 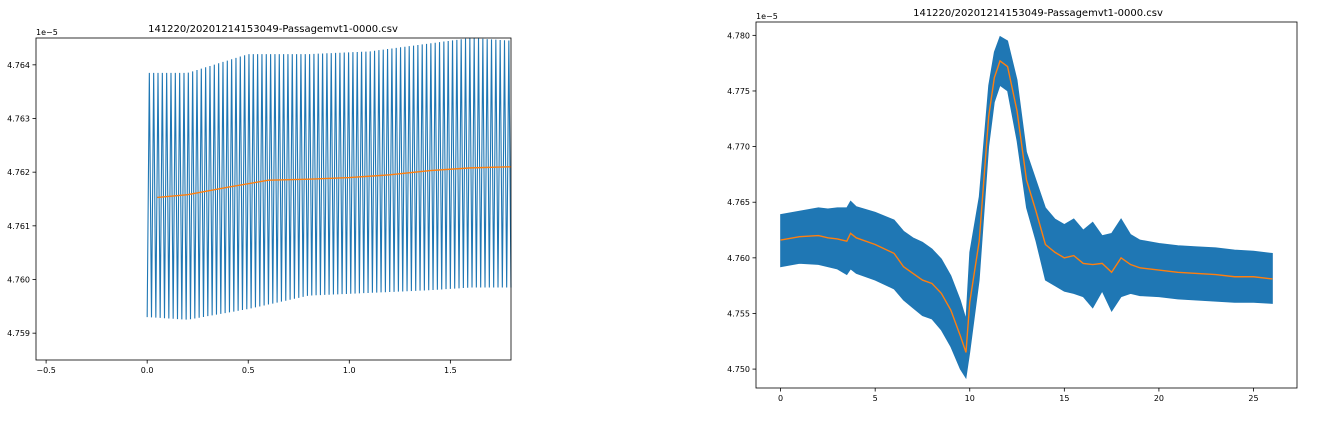 What do you see at coordinates (970, 398) in the screenshot?
I see `chart-right-x-tick-label: 10` at bounding box center [970, 398].